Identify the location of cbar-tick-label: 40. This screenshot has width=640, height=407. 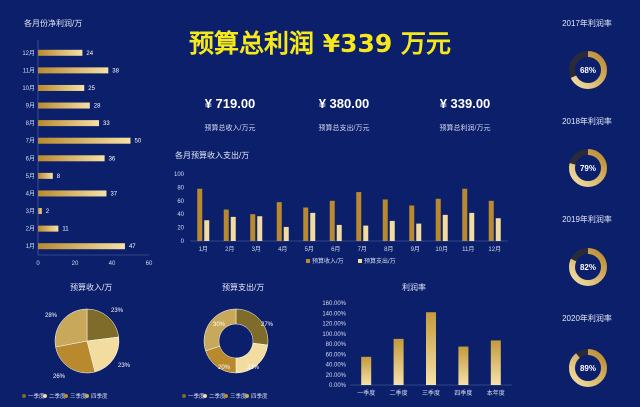
(180, 215).